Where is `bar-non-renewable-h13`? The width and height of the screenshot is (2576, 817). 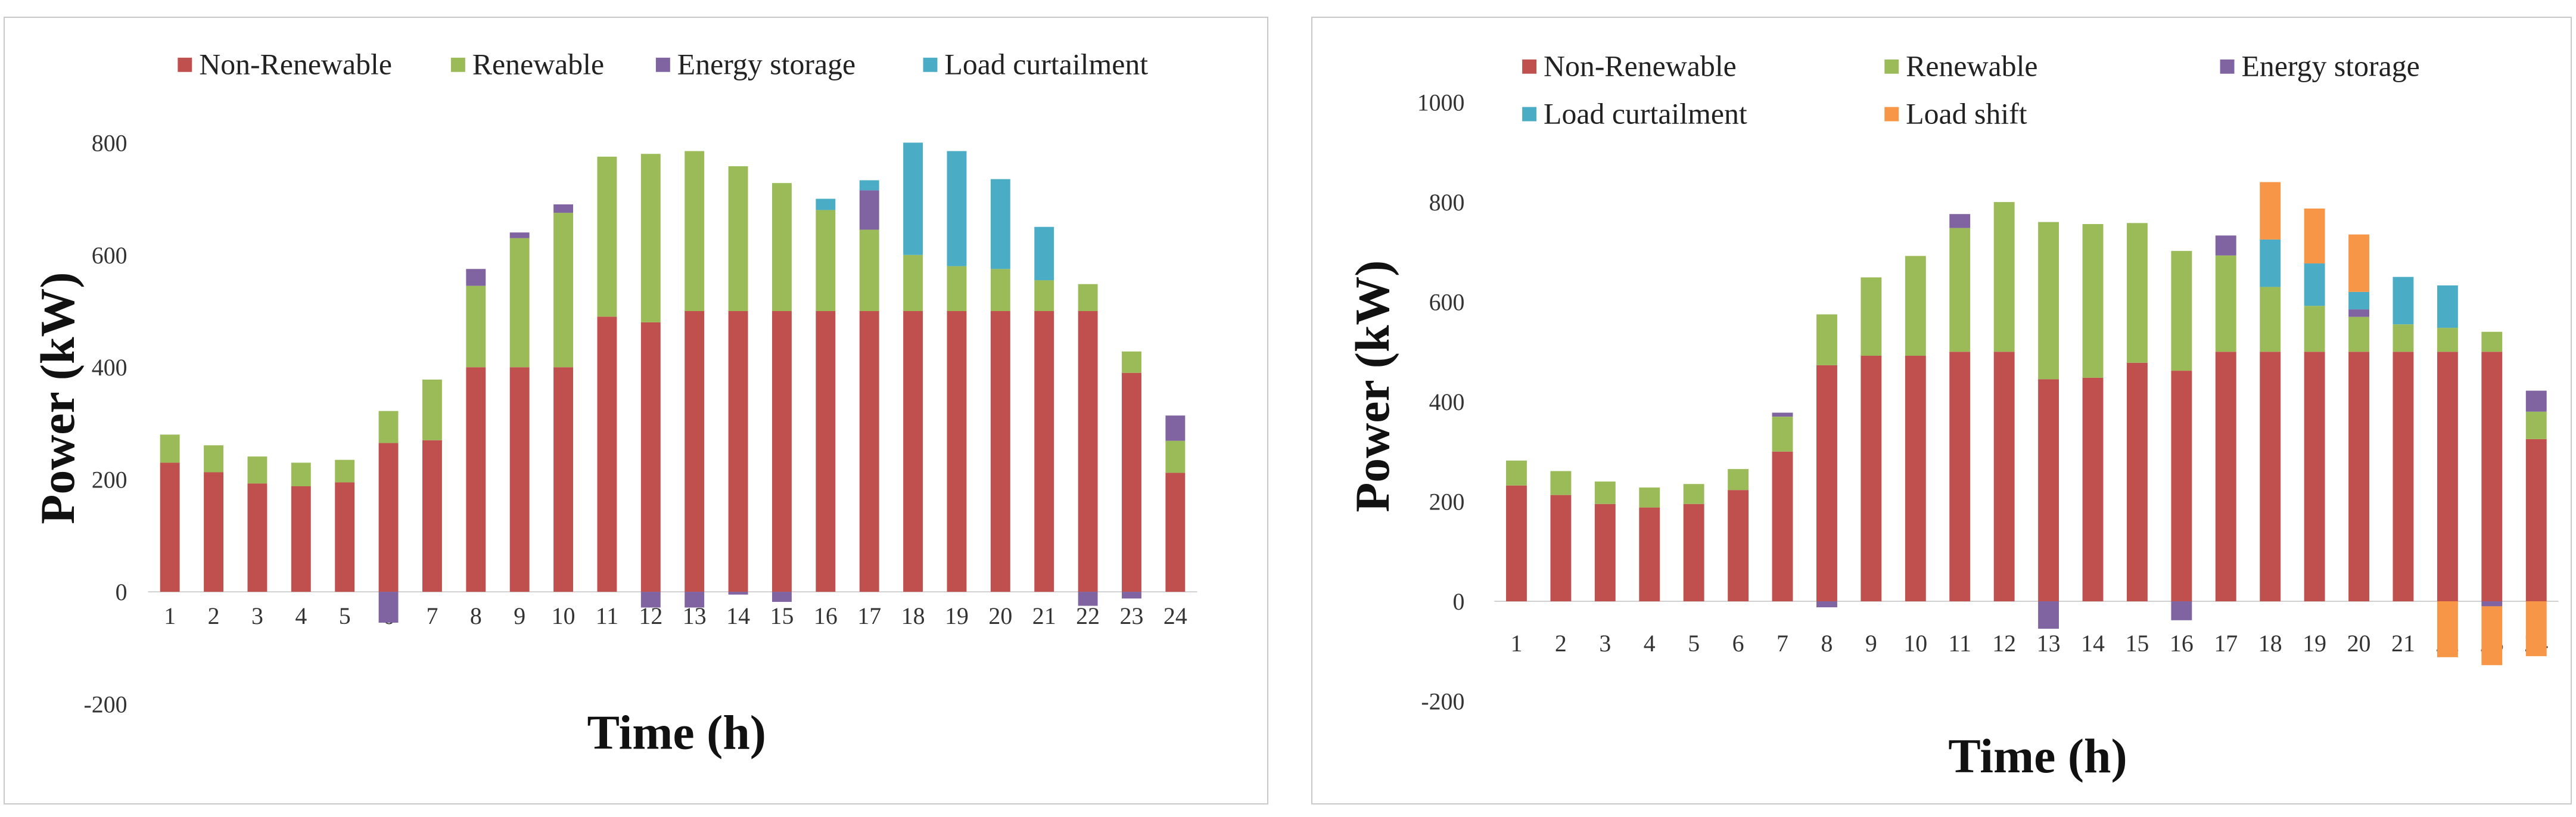 bar-non-renewable-h13 is located at coordinates (695, 451).